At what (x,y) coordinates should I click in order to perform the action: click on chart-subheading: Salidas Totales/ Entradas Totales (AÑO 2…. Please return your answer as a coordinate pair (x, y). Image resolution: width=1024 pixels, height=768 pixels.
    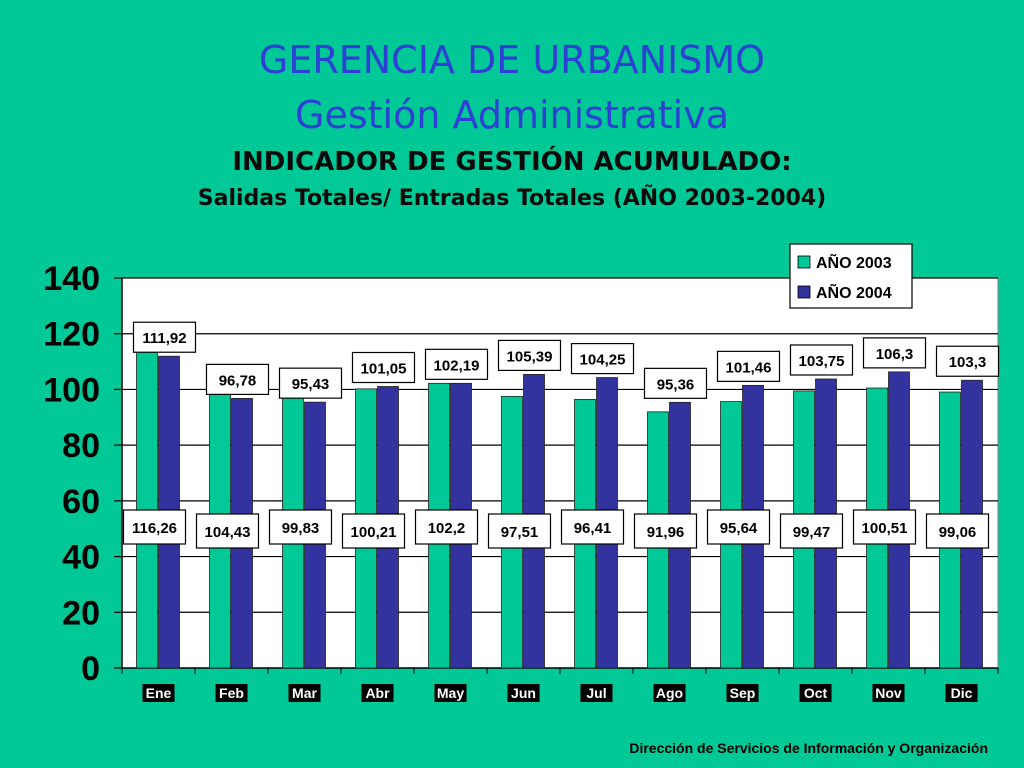
    Looking at the image, I should click on (512, 198).